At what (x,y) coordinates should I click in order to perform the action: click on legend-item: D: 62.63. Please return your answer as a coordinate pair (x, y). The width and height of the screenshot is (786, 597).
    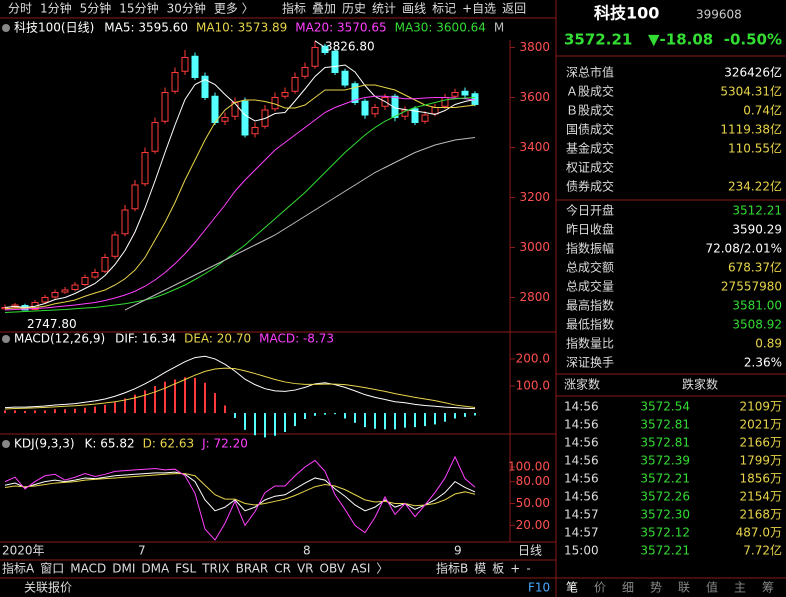
    Looking at the image, I should click on (168, 444).